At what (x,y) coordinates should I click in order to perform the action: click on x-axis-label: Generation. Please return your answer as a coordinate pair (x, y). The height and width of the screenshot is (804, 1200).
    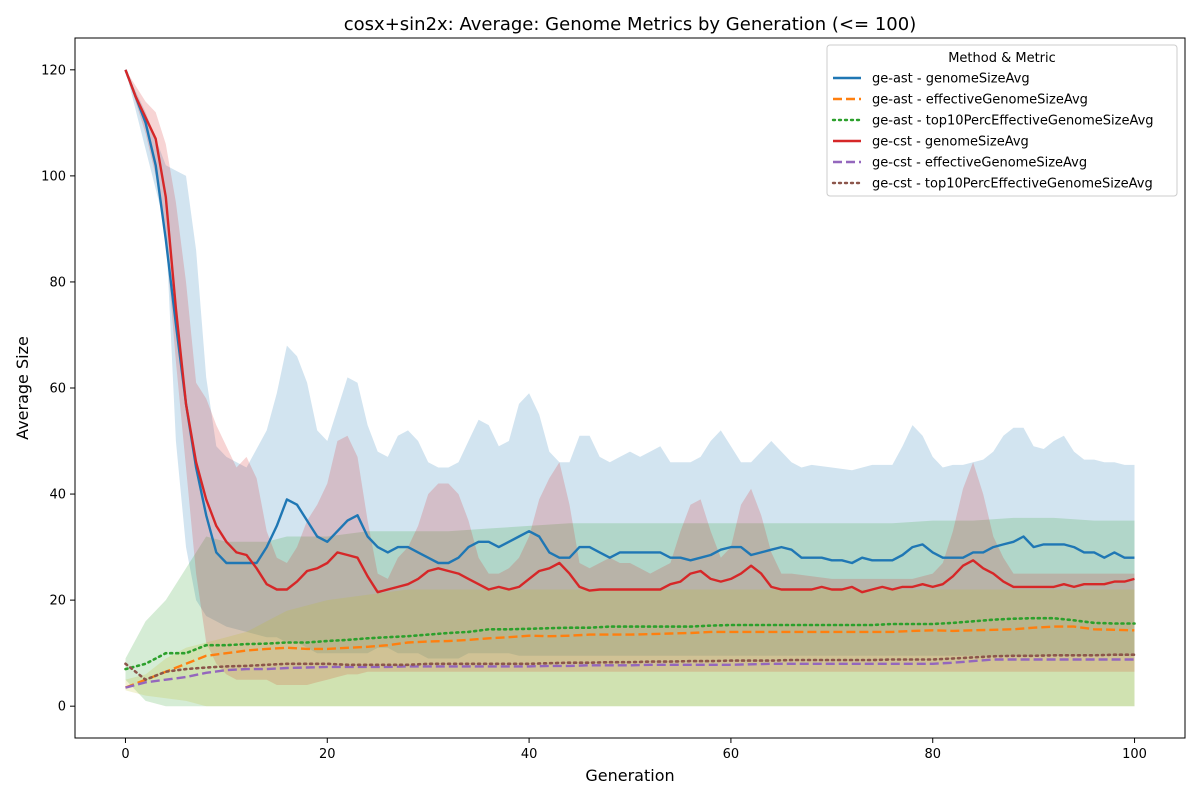
    Looking at the image, I should click on (629, 775).